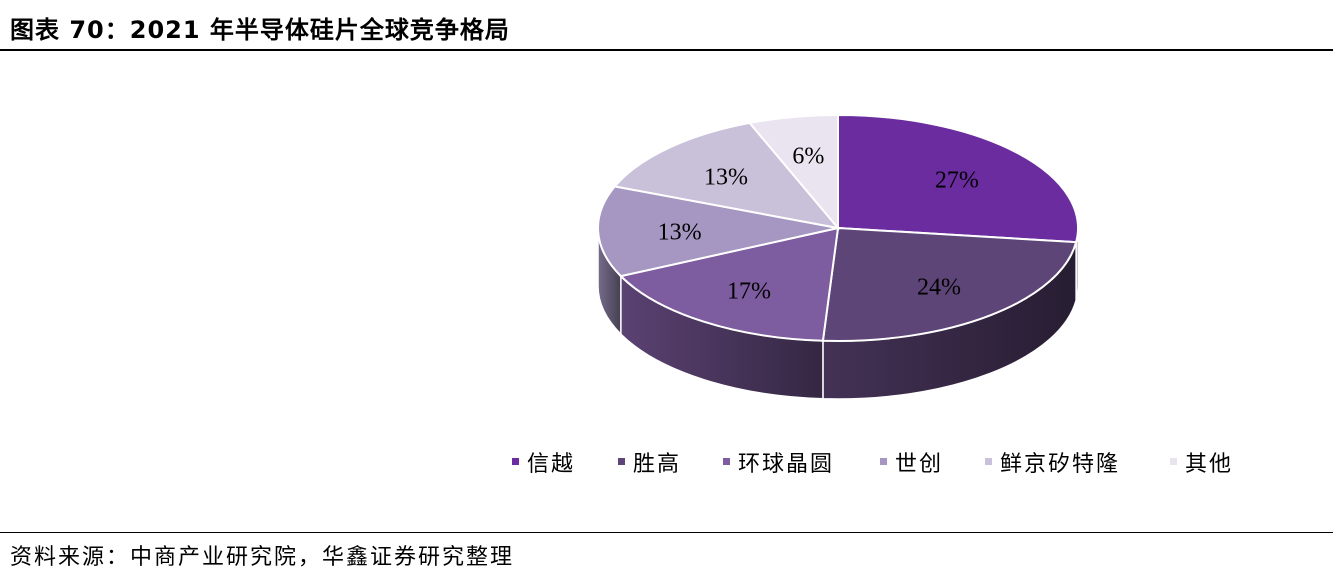 Image resolution: width=1333 pixels, height=577 pixels. Describe the element at coordinates (1209, 464) in the screenshot. I see `legend-label-5: 其他` at that location.